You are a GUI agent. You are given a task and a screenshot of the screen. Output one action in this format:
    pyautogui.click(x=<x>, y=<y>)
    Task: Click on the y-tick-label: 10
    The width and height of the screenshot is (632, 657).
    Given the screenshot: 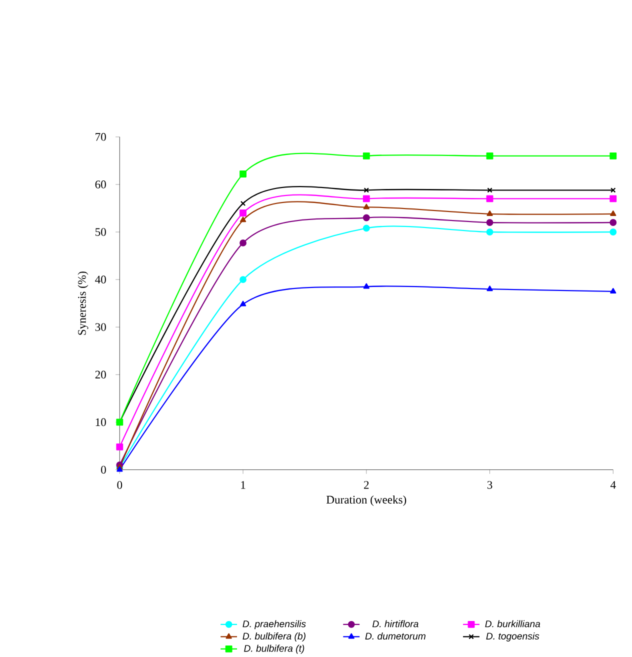 What is the action you would take?
    pyautogui.click(x=101, y=422)
    